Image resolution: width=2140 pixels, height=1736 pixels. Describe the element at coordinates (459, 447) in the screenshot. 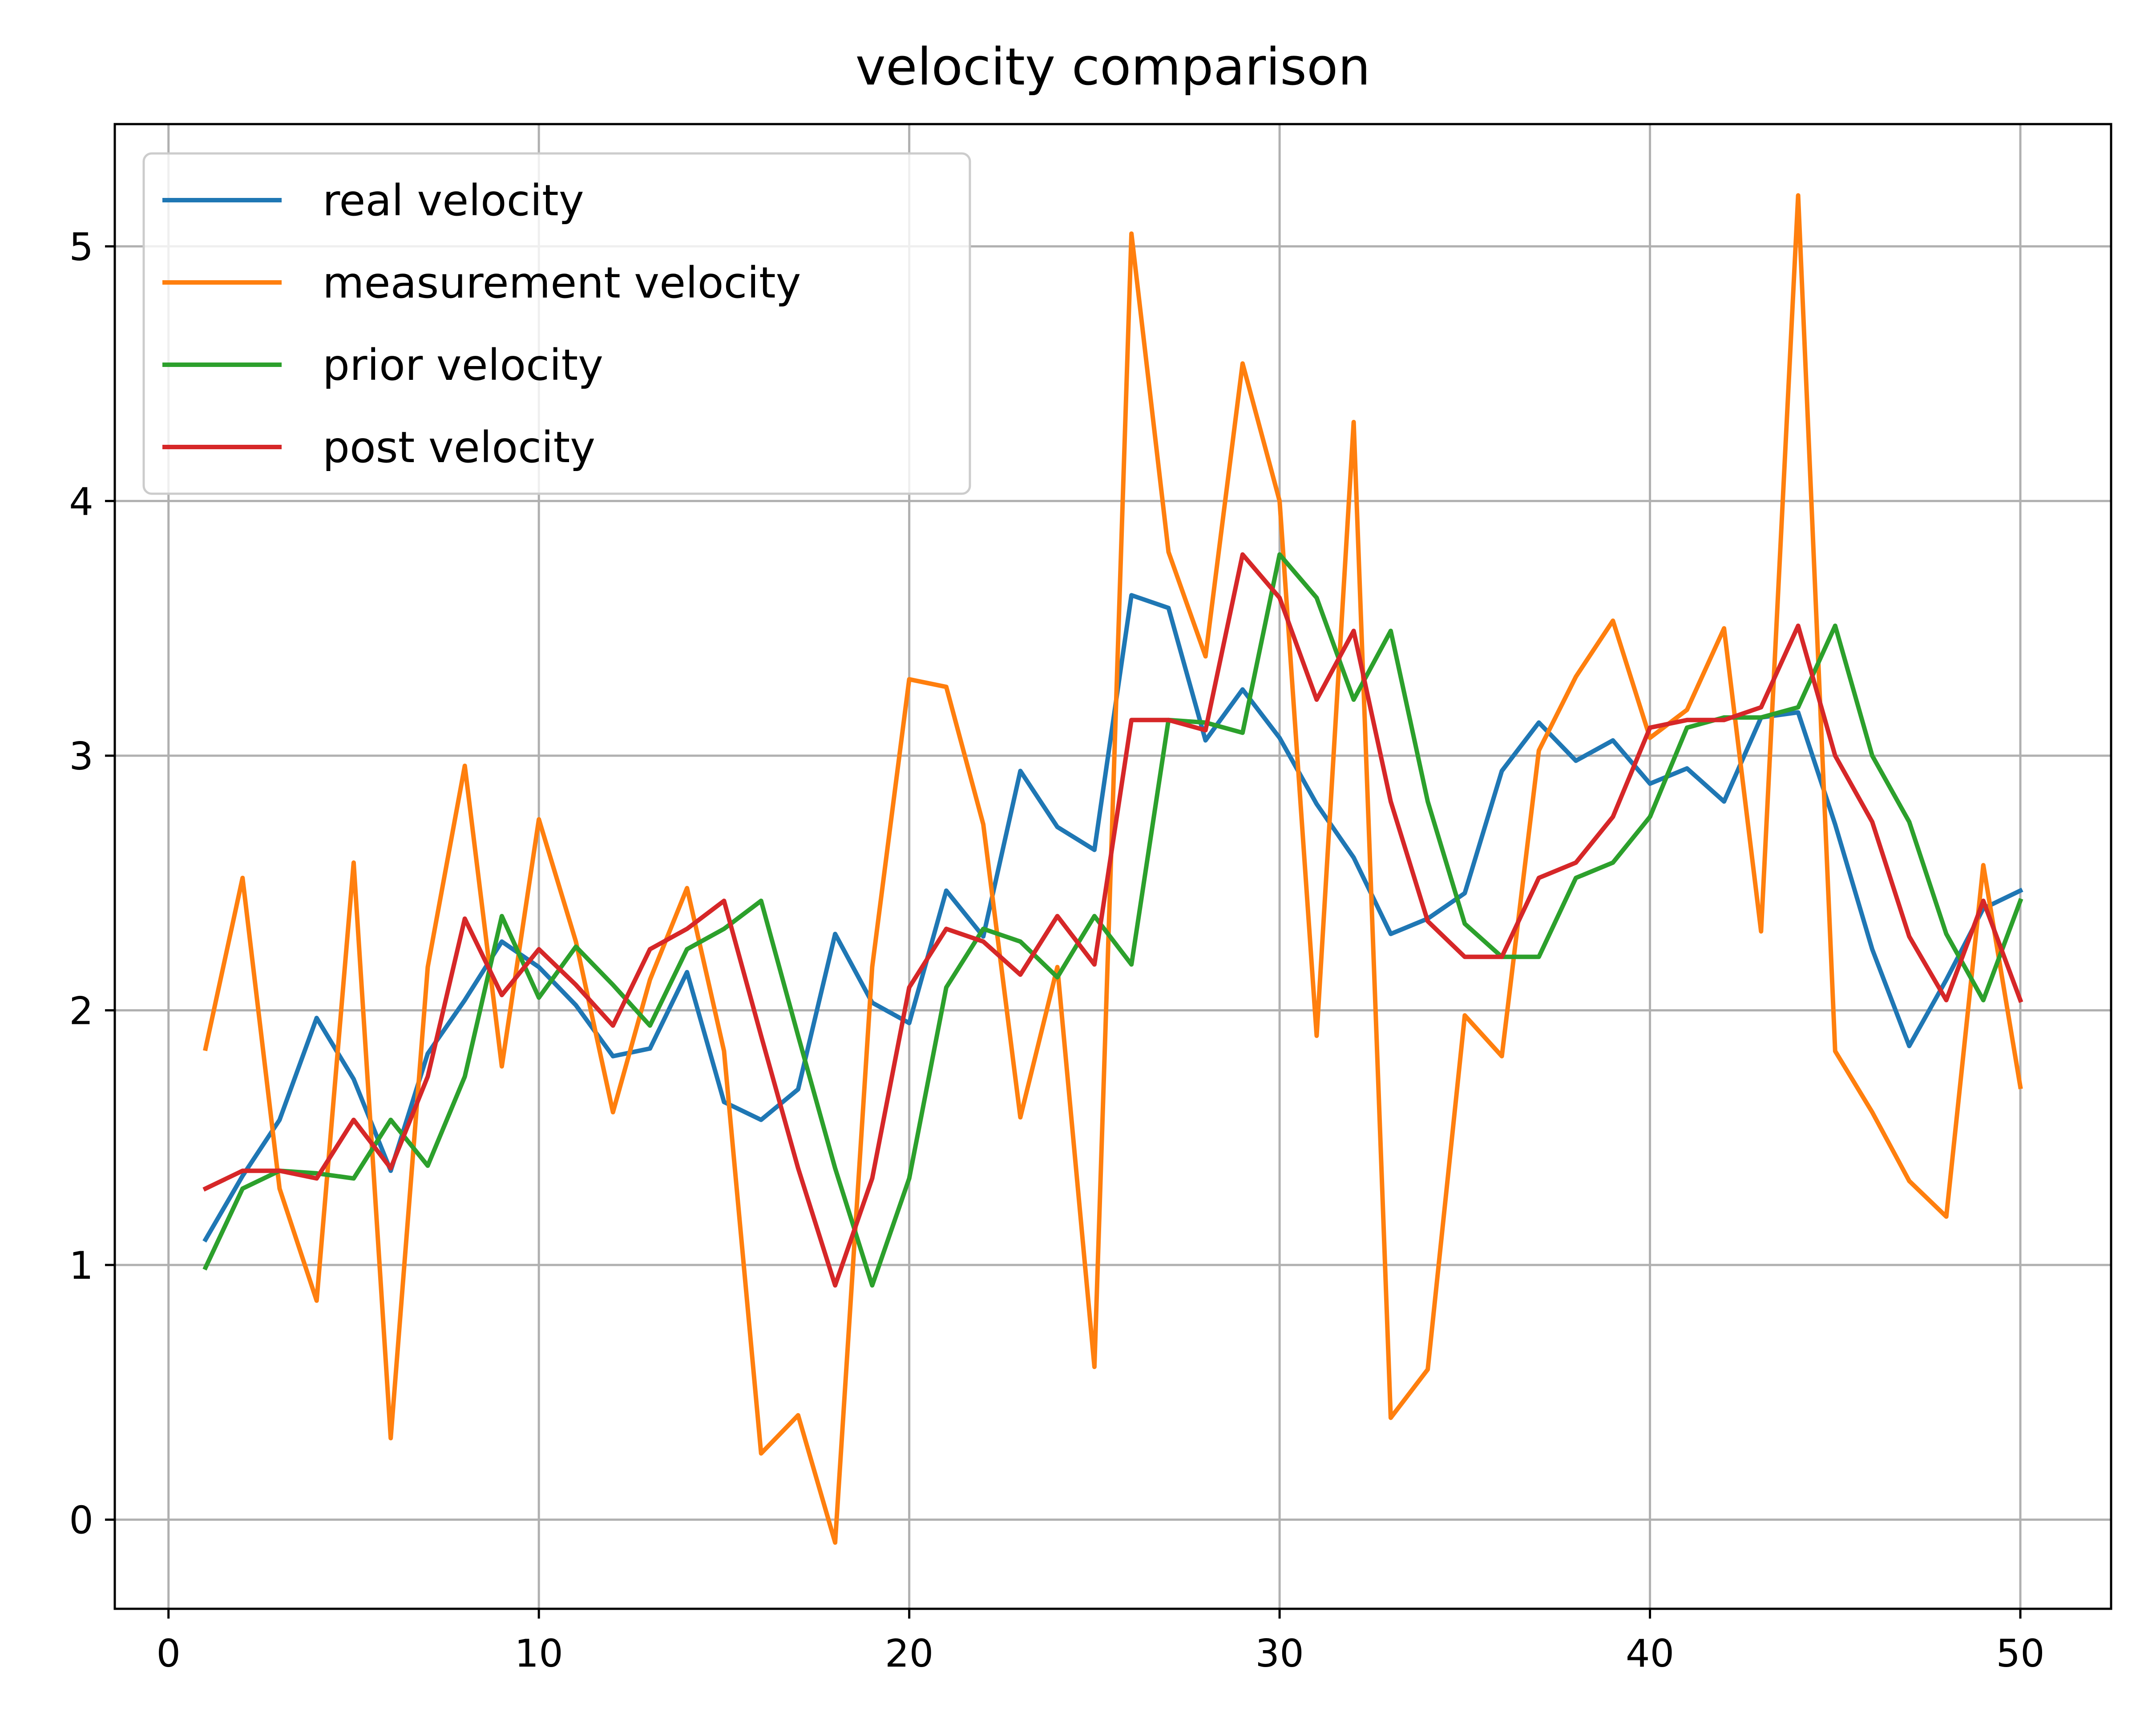

I see `legend-label: post velocity` at that location.